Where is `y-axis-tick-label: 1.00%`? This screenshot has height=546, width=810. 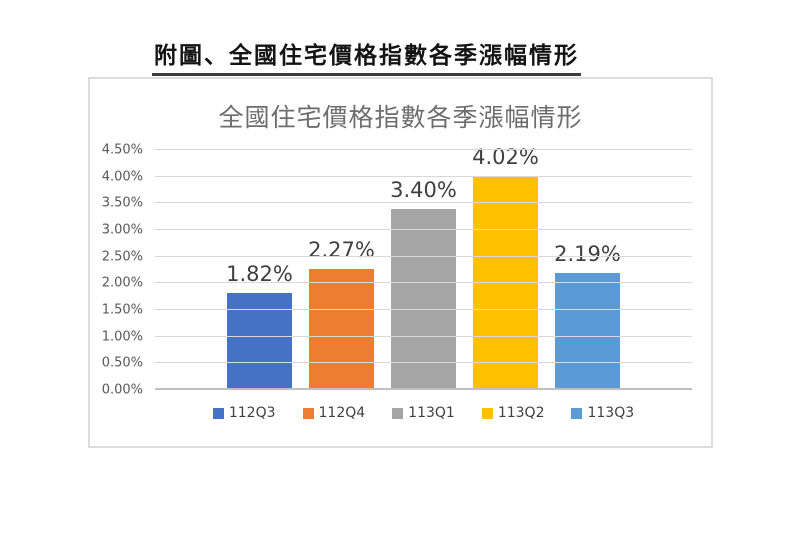
y-axis-tick-label: 1.00% is located at coordinates (122, 337).